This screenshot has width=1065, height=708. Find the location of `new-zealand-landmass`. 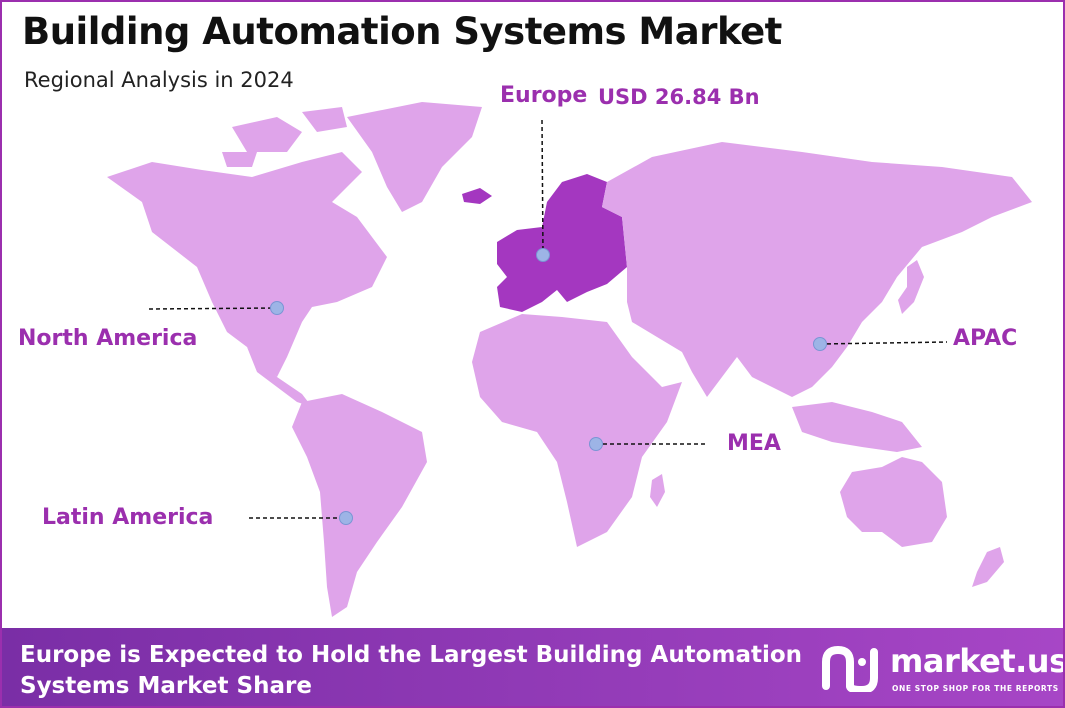

new-zealand-landmass is located at coordinates (988, 567).